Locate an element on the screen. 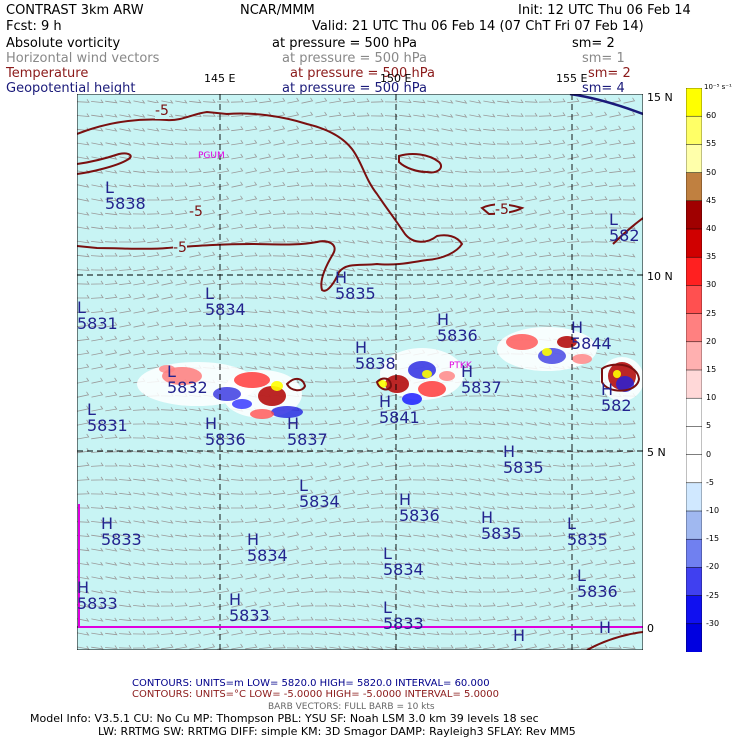 Image resolution: width=740 pixels, height=740 pixels. island-outline is located at coordinates (420, 163).